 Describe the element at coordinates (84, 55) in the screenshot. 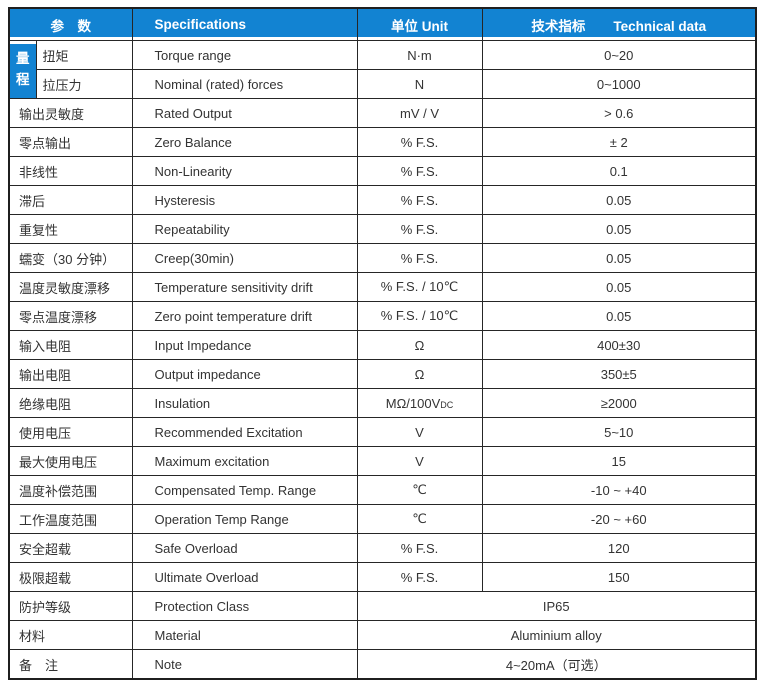

I see `param-cell: 扭矩` at that location.